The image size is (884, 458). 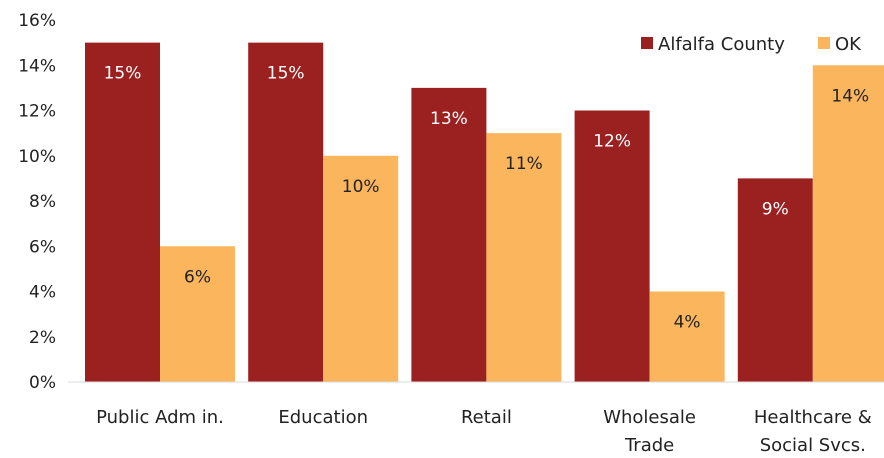 I want to click on y-tick-label: 12%, so click(x=37, y=112).